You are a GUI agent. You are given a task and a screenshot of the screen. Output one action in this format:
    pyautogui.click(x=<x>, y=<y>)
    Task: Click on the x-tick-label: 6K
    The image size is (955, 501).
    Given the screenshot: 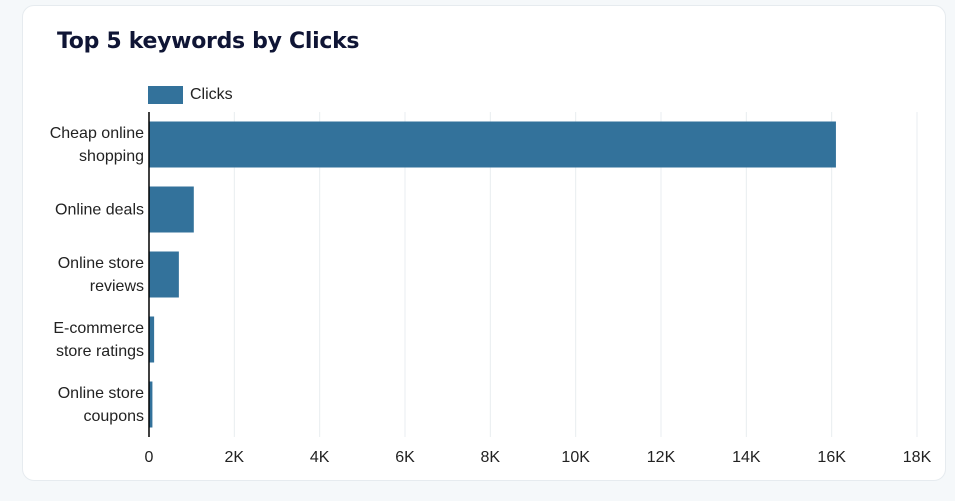 What is the action you would take?
    pyautogui.click(x=405, y=457)
    